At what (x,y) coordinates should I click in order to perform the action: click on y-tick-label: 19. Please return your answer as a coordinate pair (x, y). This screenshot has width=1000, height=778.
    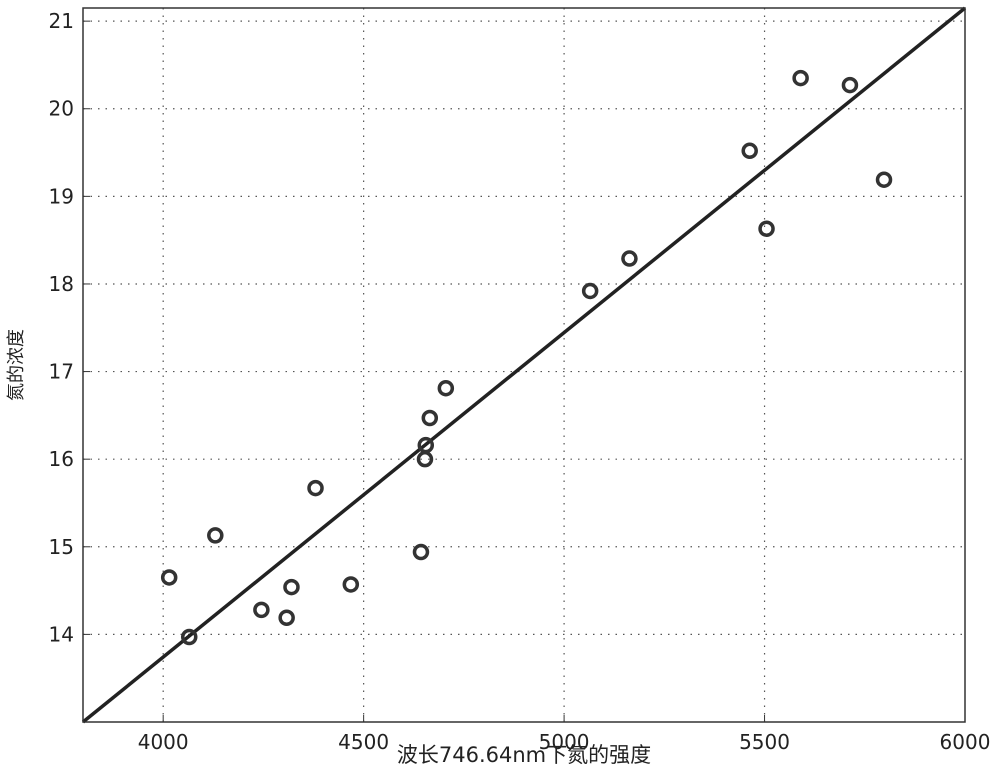
    Looking at the image, I should click on (61, 196).